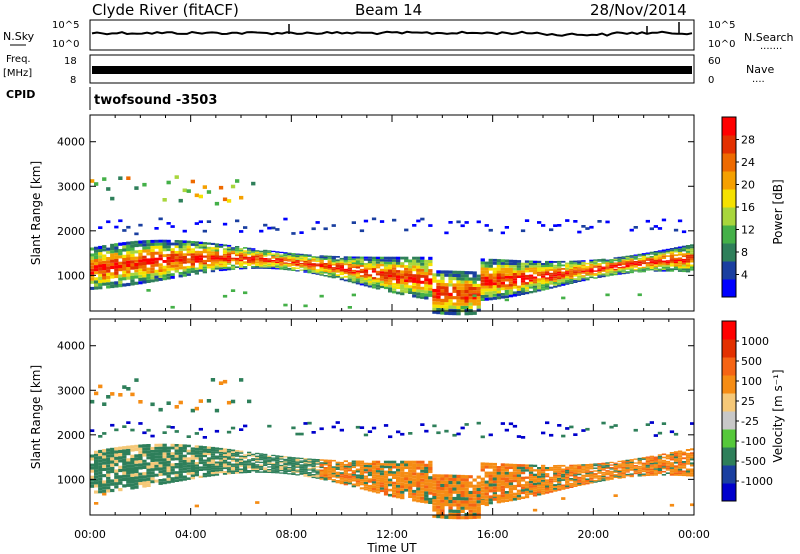 The width and height of the screenshot is (800, 554). What do you see at coordinates (744, 275) in the screenshot?
I see `colorbar-tick-label: 4` at bounding box center [744, 275].